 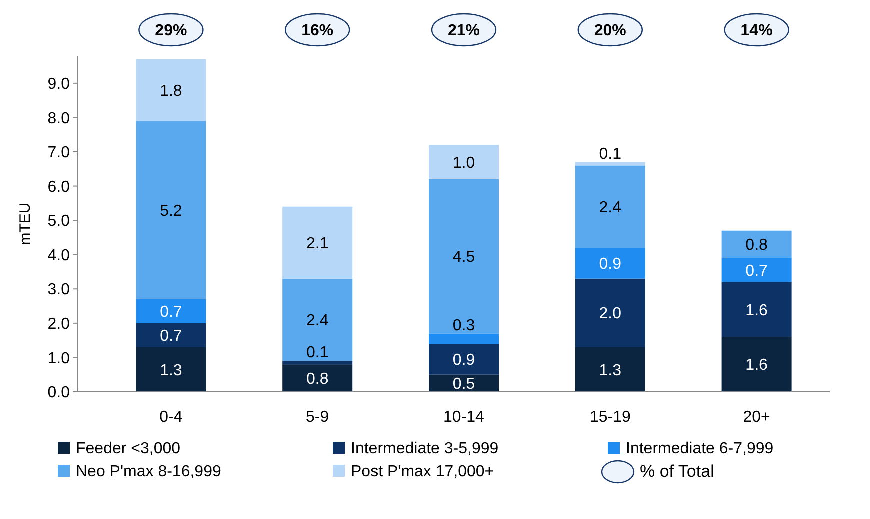 I want to click on data-label: 5.2, so click(x=171, y=211).